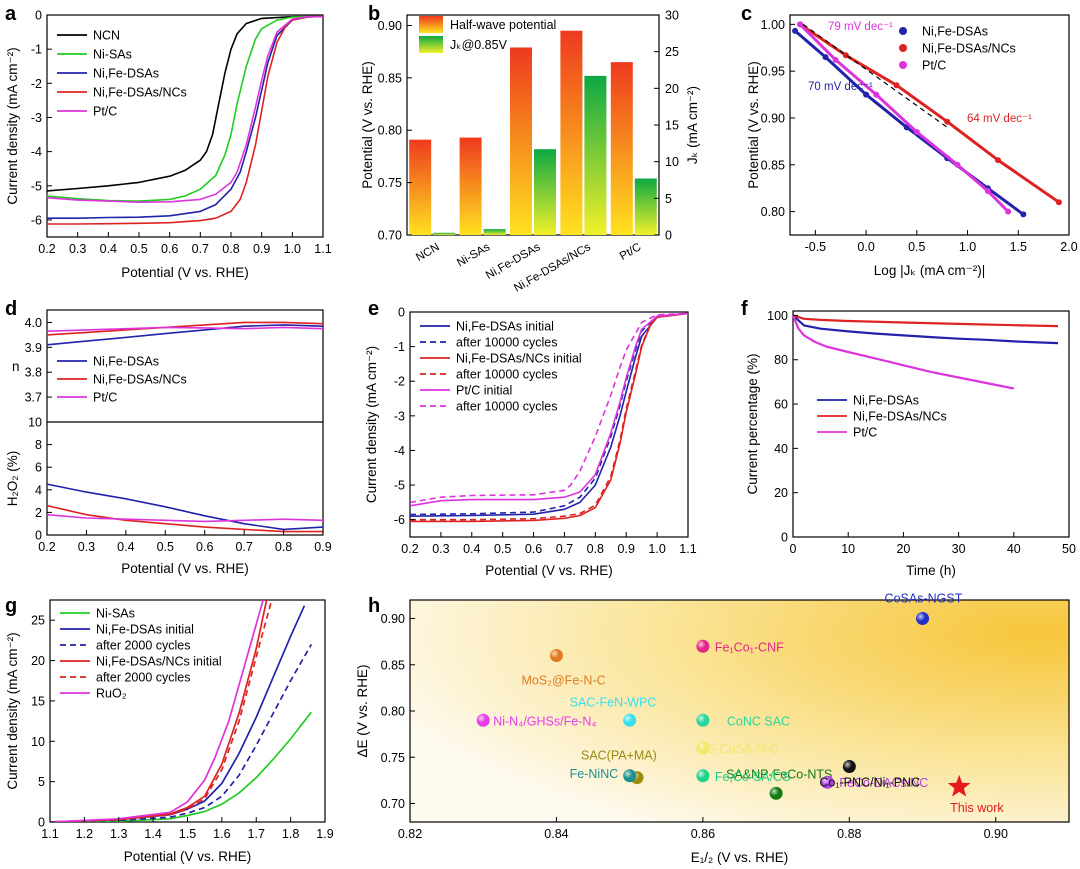 The image size is (1080, 869). Describe the element at coordinates (322, 249) in the screenshot. I see `panel-a-xtick-label: 1.1` at that location.